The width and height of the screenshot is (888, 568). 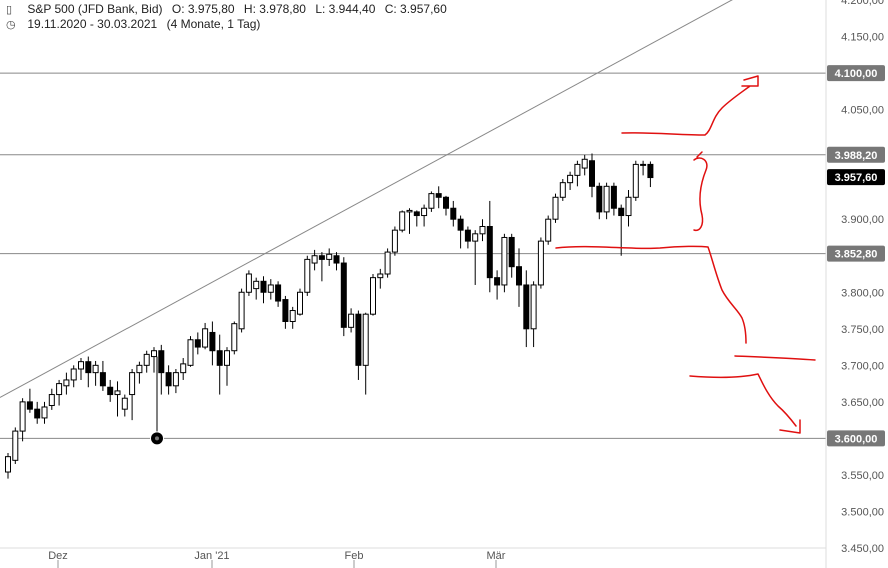 I want to click on x-tick-label: Jan '21, so click(x=211, y=556).